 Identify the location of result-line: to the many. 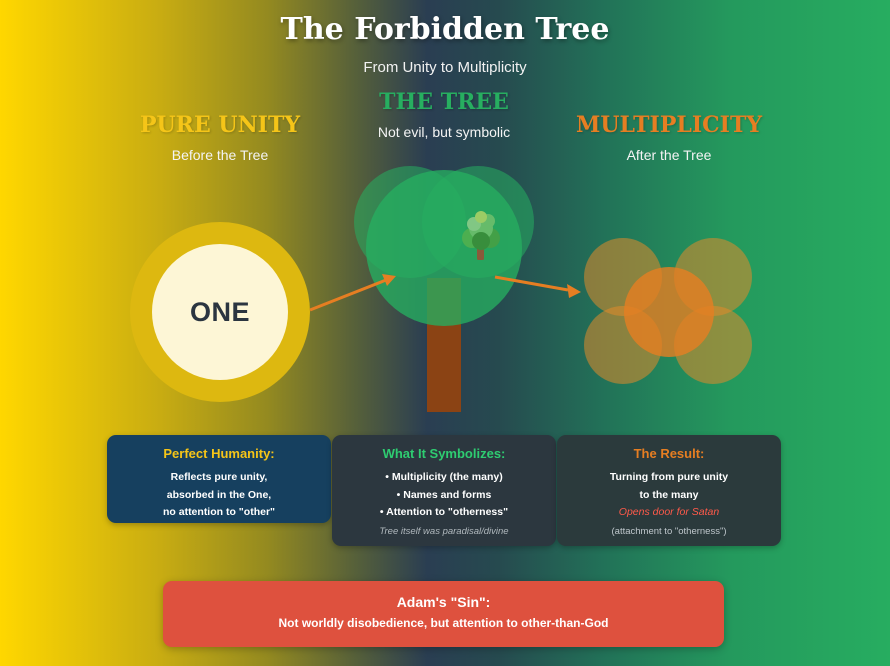
(669, 494).